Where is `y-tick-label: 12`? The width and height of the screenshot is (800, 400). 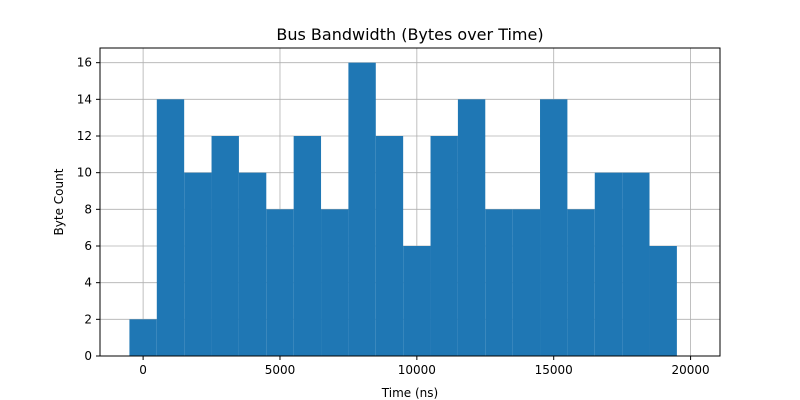
y-tick-label: 12 is located at coordinates (84, 136).